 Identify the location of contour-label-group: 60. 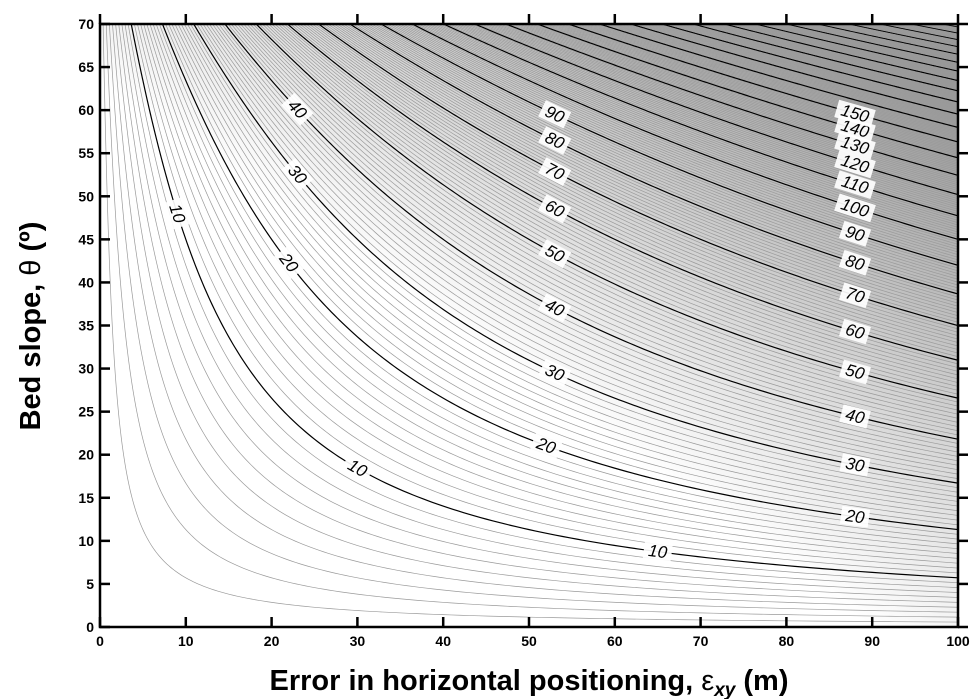
(855, 331).